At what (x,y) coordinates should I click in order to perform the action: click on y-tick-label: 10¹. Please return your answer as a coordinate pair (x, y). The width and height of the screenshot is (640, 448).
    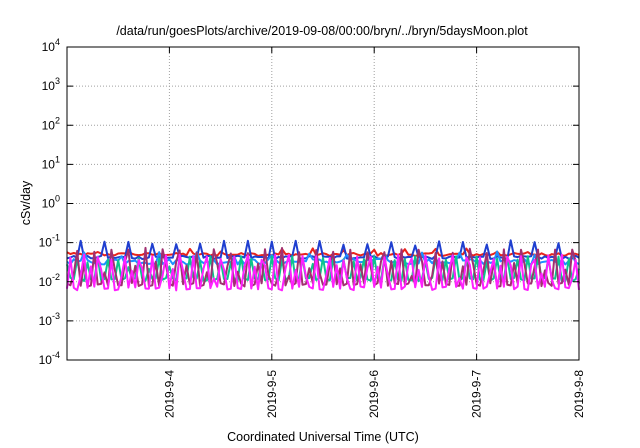
    Looking at the image, I should click on (51, 162).